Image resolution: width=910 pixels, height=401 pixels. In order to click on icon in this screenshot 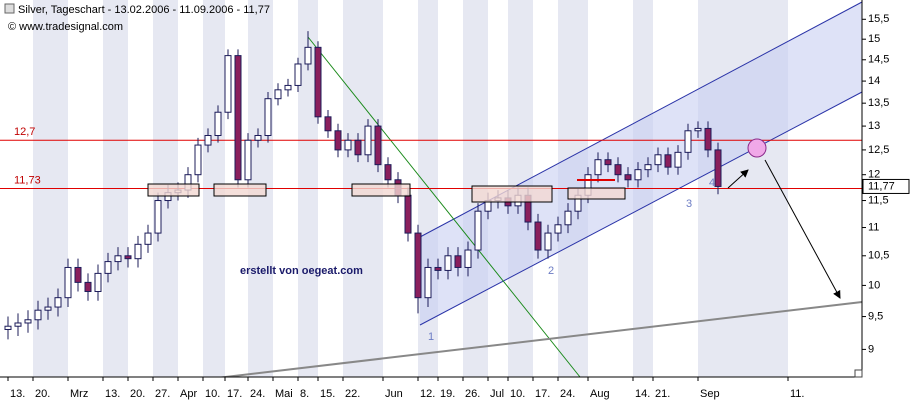, I will do `click(9, 8)`.